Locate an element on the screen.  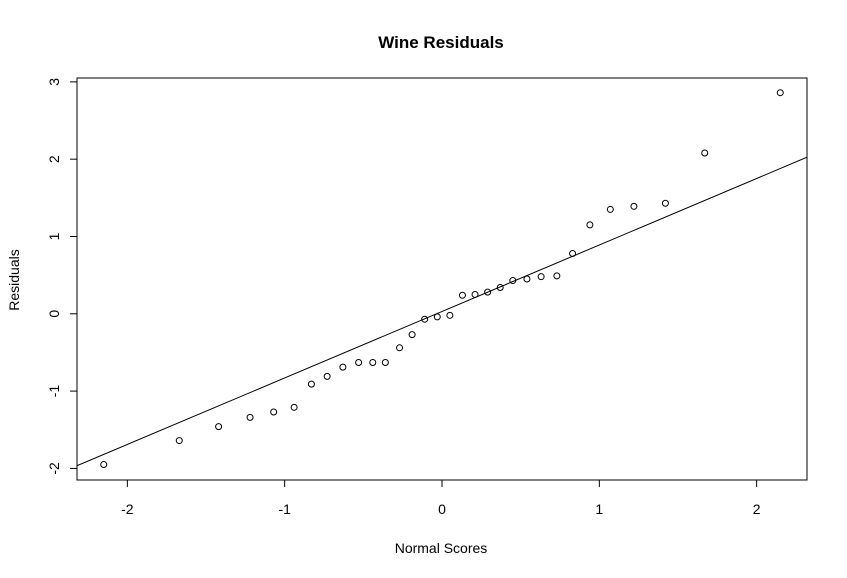
y-tick-label: 3 is located at coordinates (54, 82).